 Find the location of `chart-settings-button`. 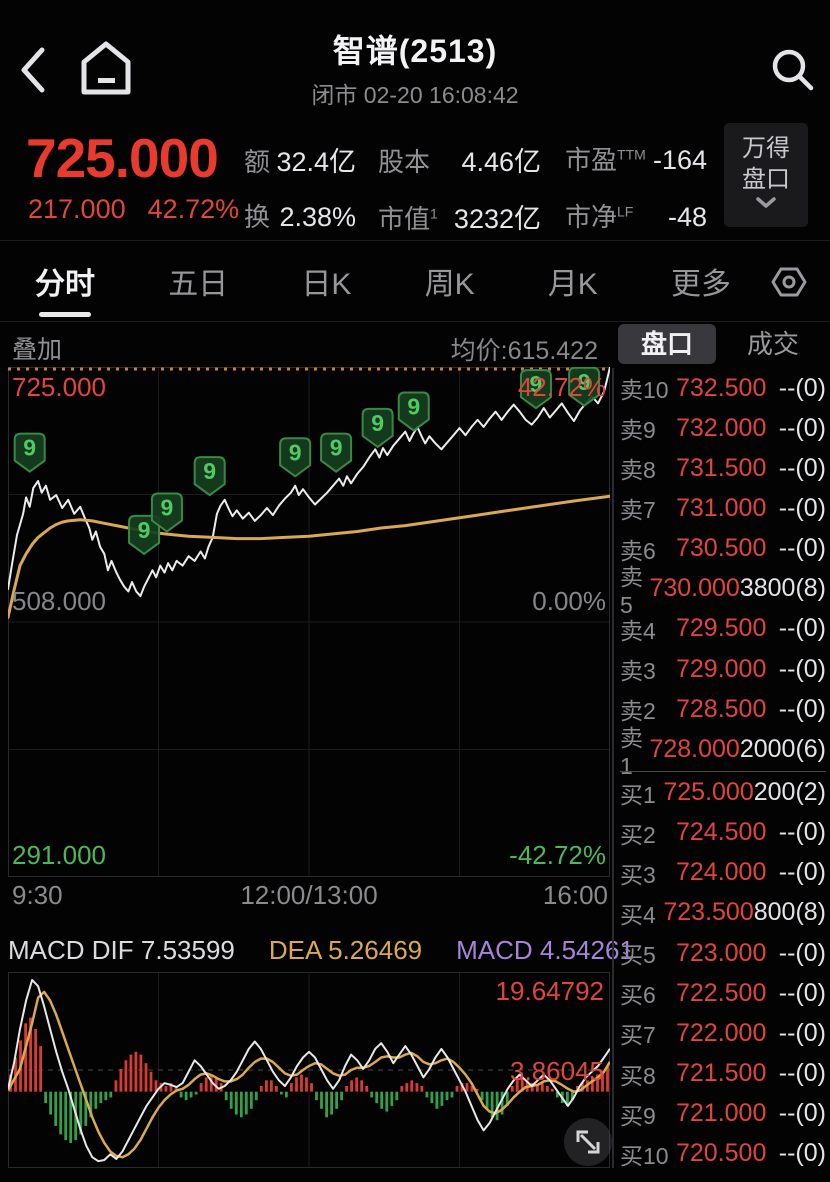

chart-settings-button is located at coordinates (789, 282).